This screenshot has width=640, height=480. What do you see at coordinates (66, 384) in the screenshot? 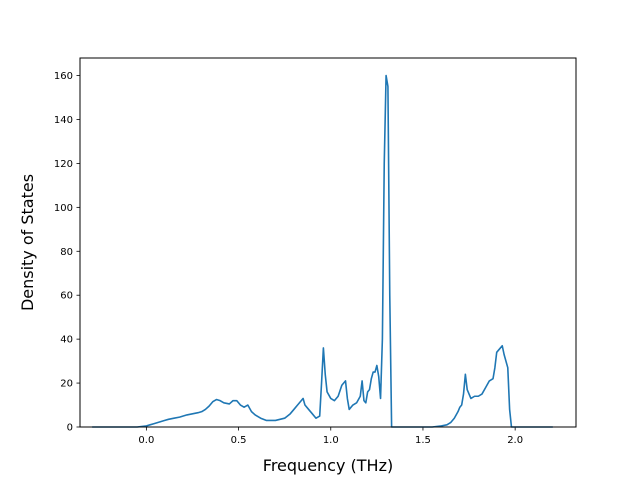
I see `y-tick-label: 20` at bounding box center [66, 384].